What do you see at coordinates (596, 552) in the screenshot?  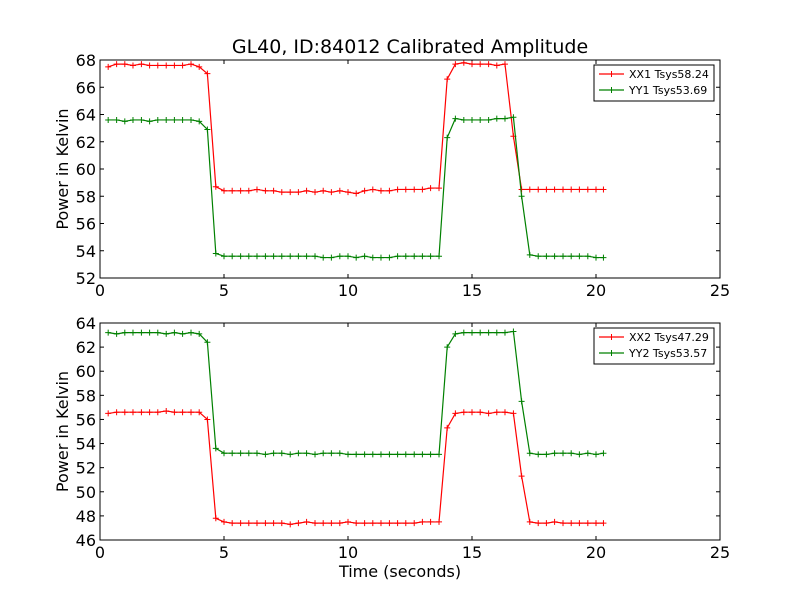 I see `x-tick-label: 20` at bounding box center [596, 552].